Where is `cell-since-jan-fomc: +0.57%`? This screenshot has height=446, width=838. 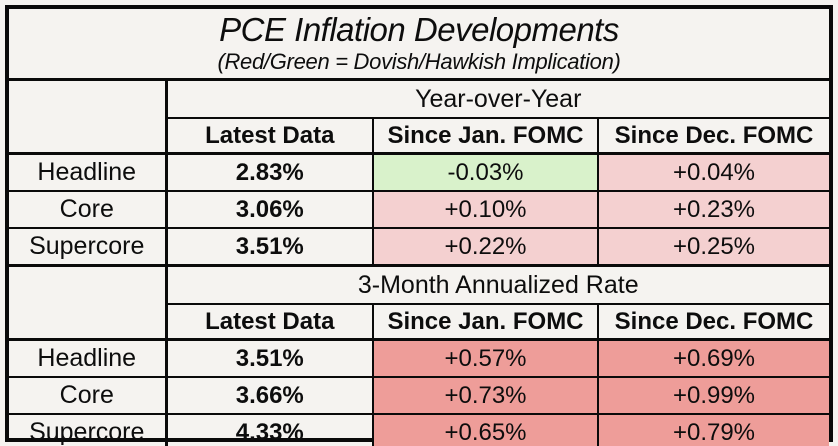
cell-since-jan-fomc: +0.57% is located at coordinates (485, 358).